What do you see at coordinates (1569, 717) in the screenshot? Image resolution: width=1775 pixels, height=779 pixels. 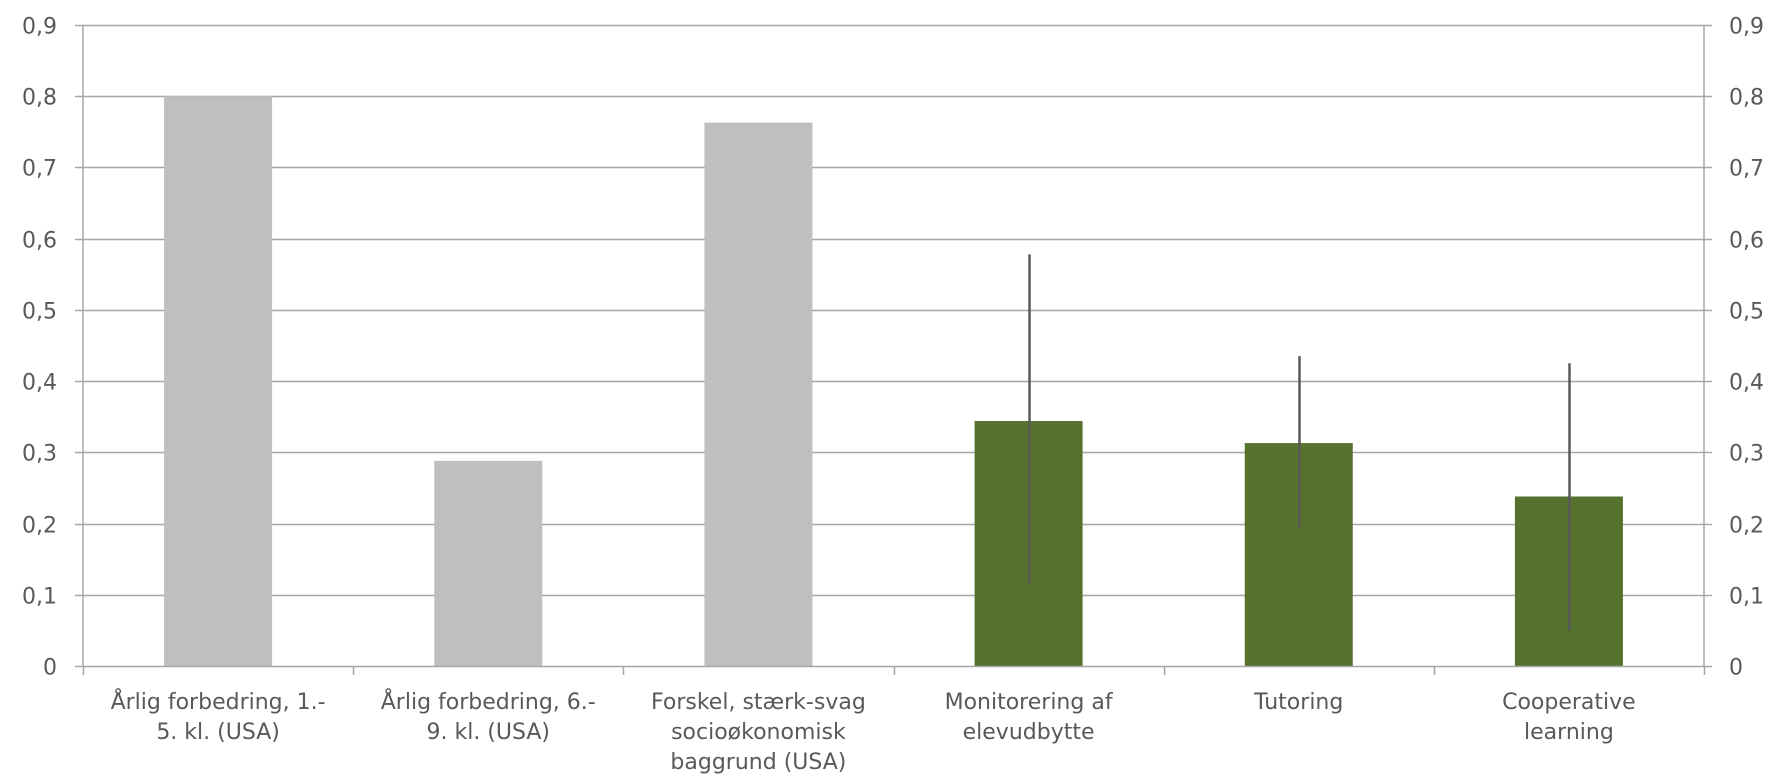 I see `x-category-label: Cooperative learning` at bounding box center [1569, 717].